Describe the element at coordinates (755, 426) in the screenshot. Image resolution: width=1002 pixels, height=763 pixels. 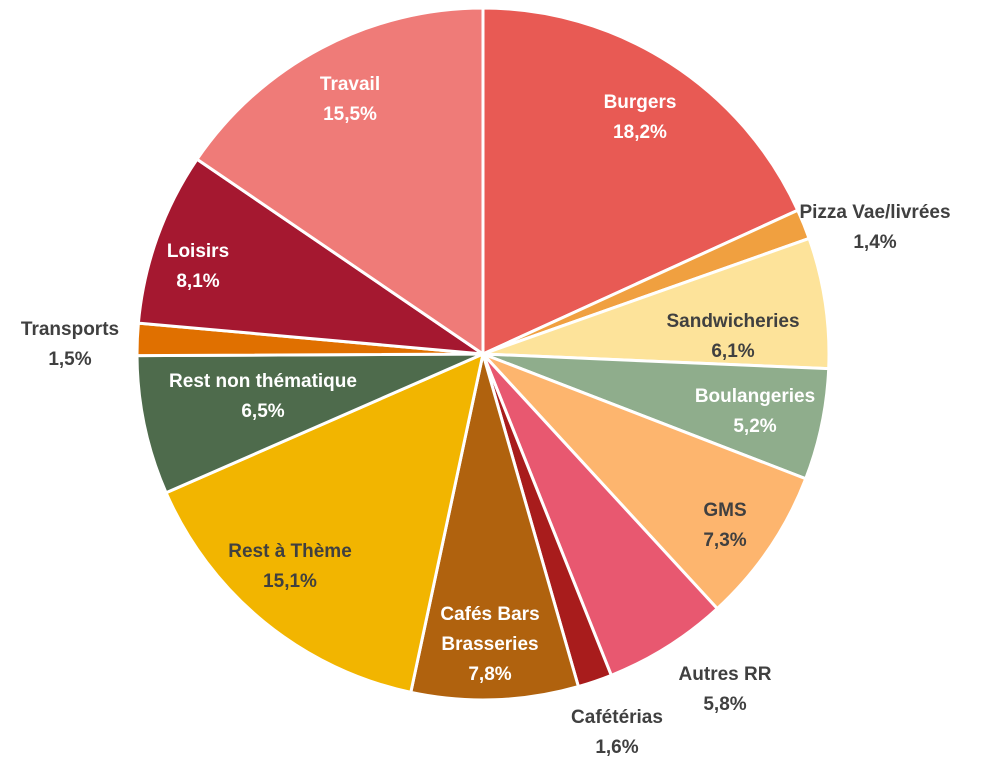
I see `value-label: 5,2%` at that location.